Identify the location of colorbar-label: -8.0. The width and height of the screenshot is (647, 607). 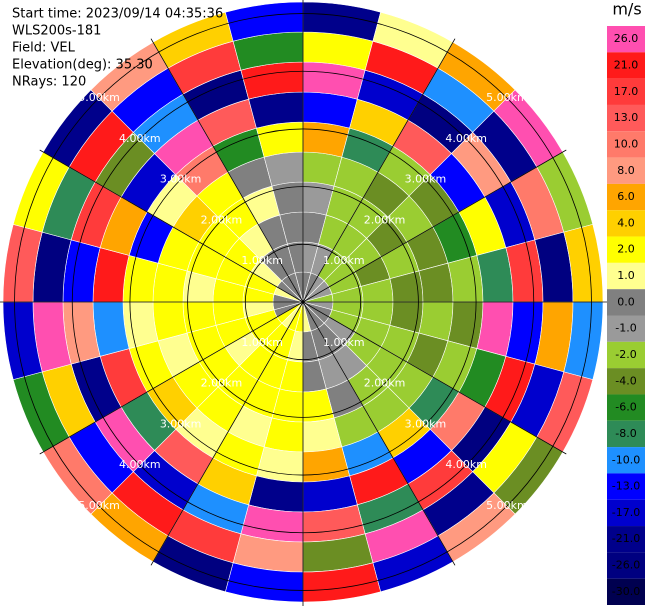
(625, 433).